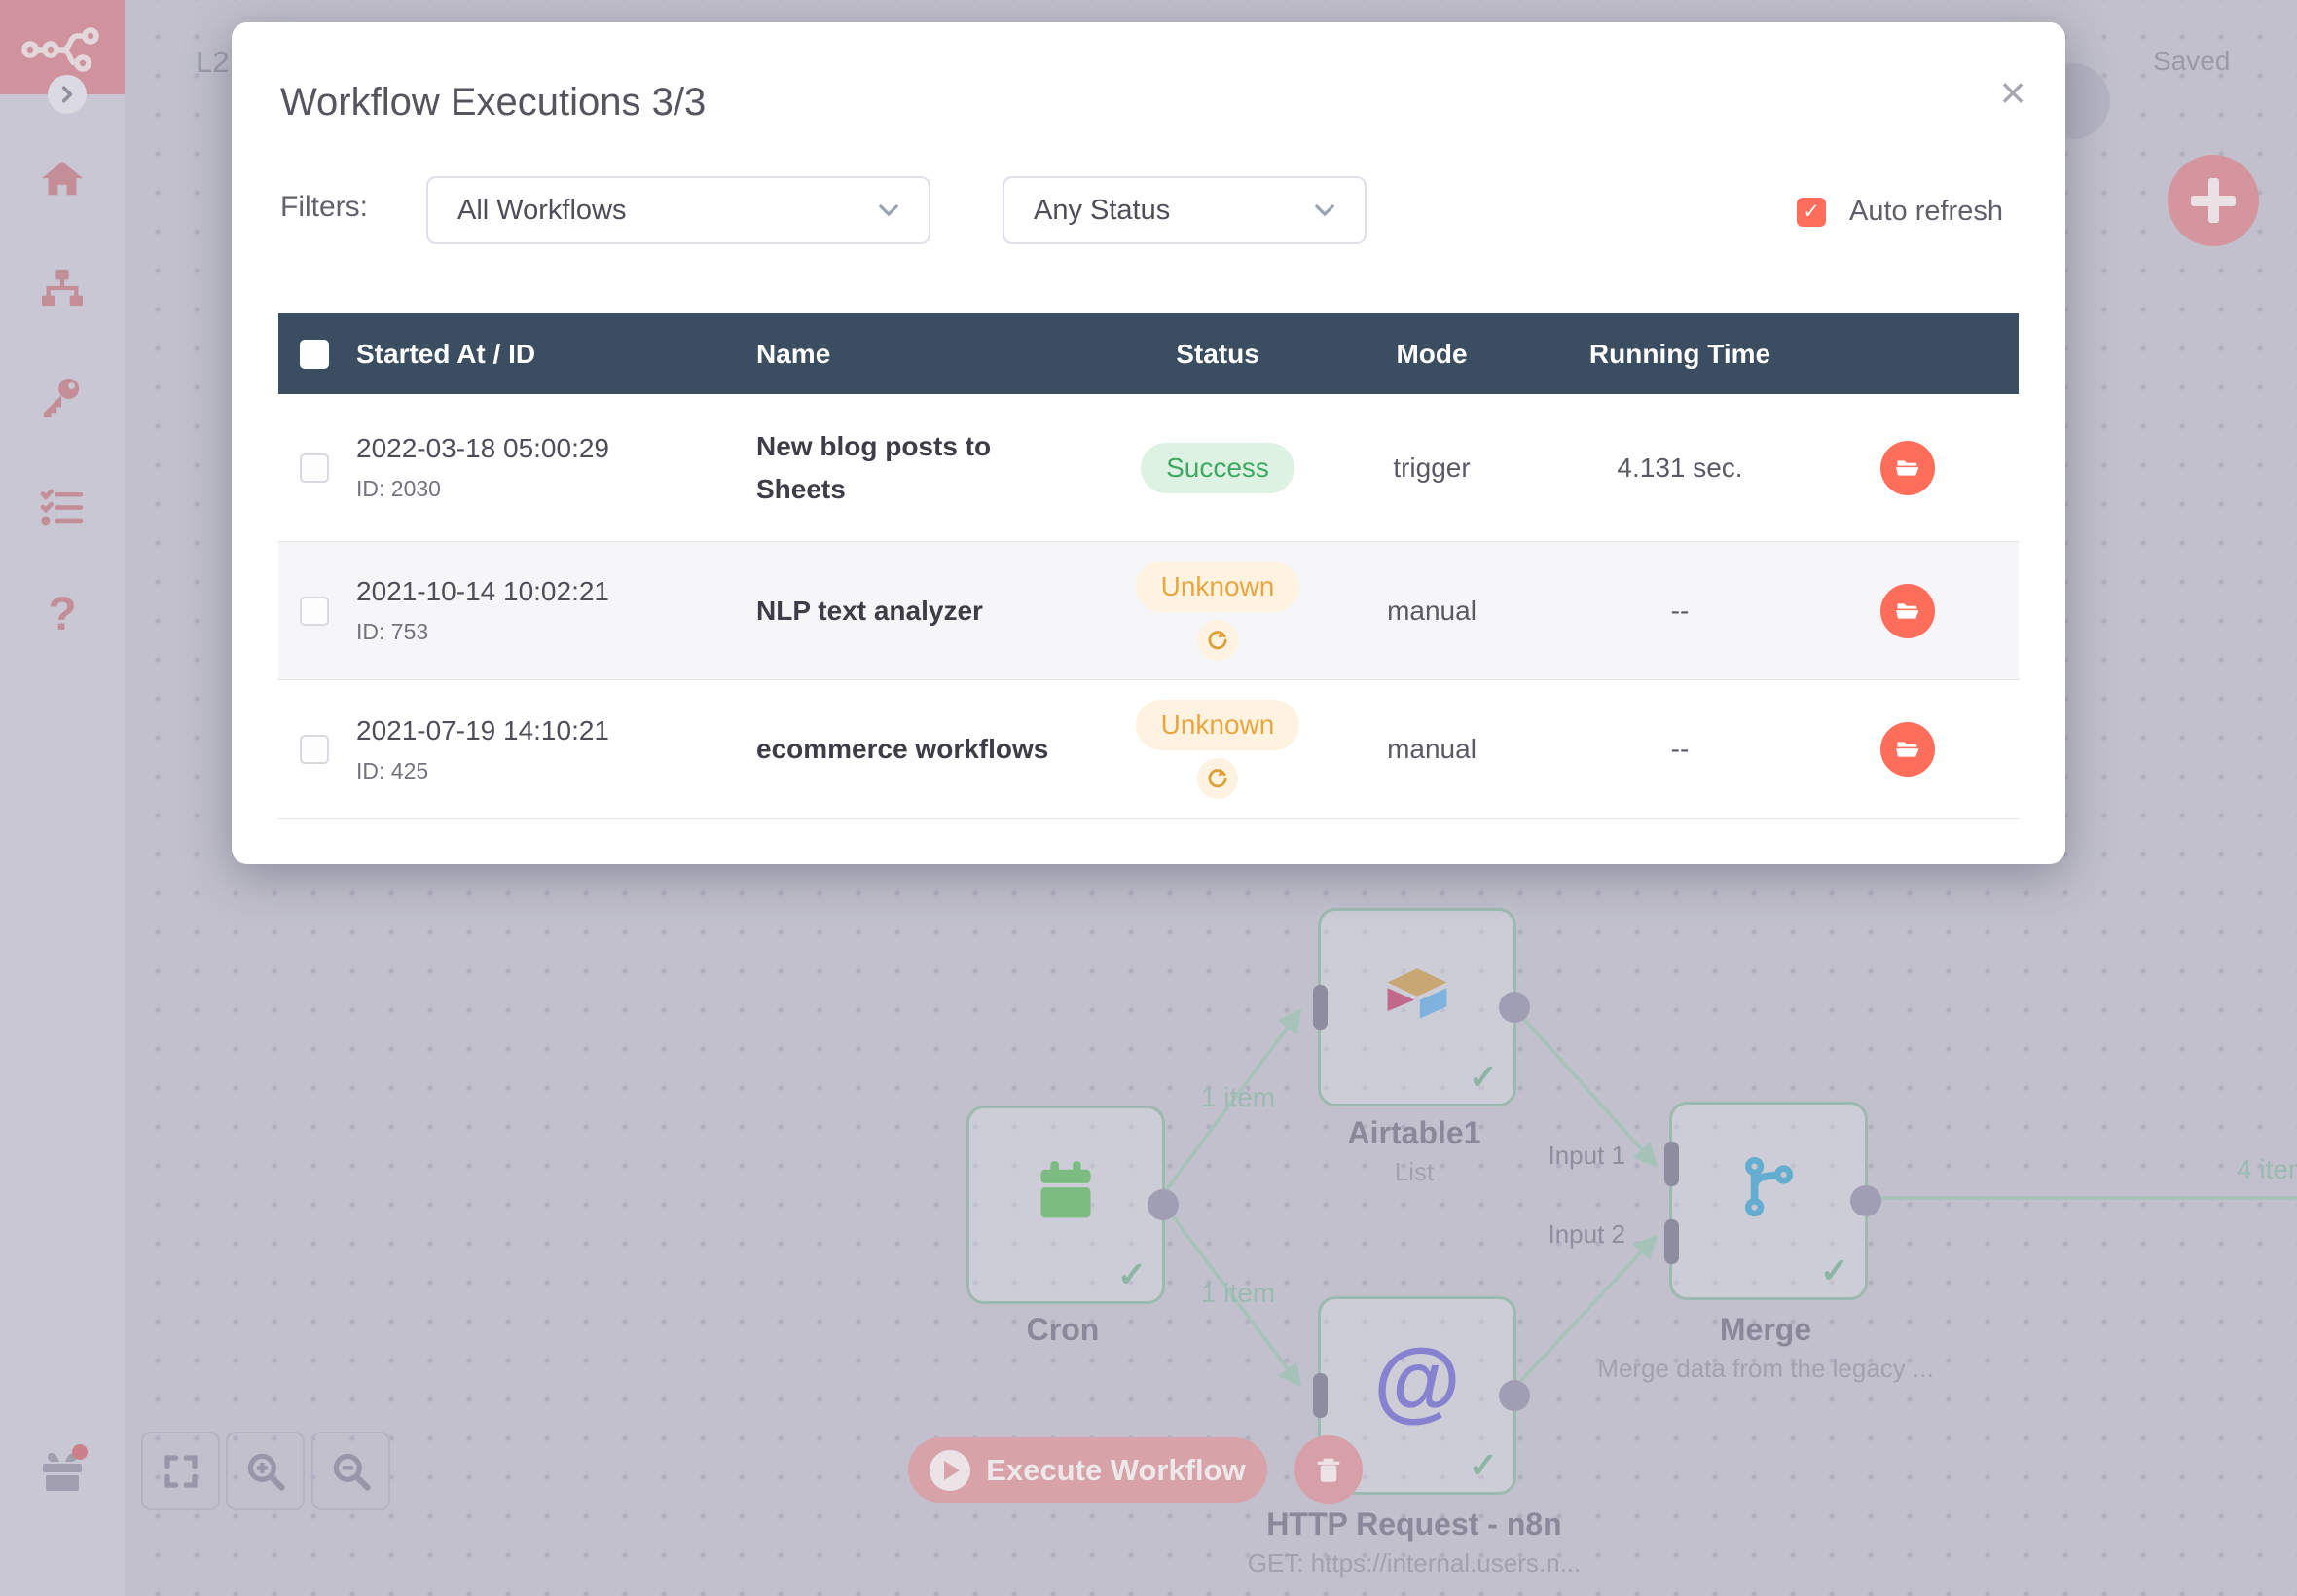  I want to click on zoom-in-button, so click(265, 1471).